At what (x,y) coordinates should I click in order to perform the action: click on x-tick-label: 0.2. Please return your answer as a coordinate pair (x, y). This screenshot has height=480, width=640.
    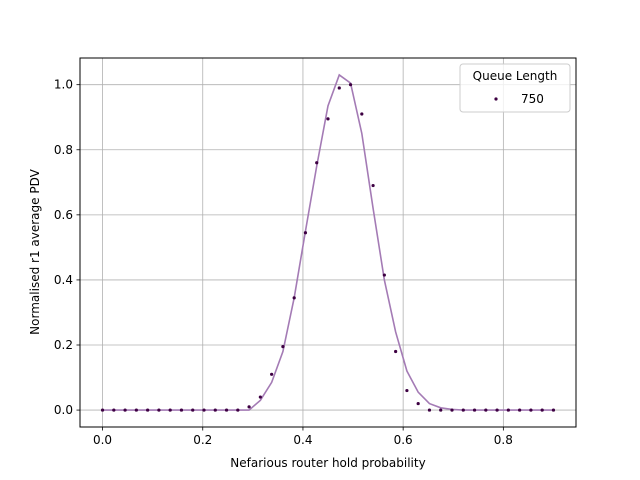
    Looking at the image, I should click on (202, 440).